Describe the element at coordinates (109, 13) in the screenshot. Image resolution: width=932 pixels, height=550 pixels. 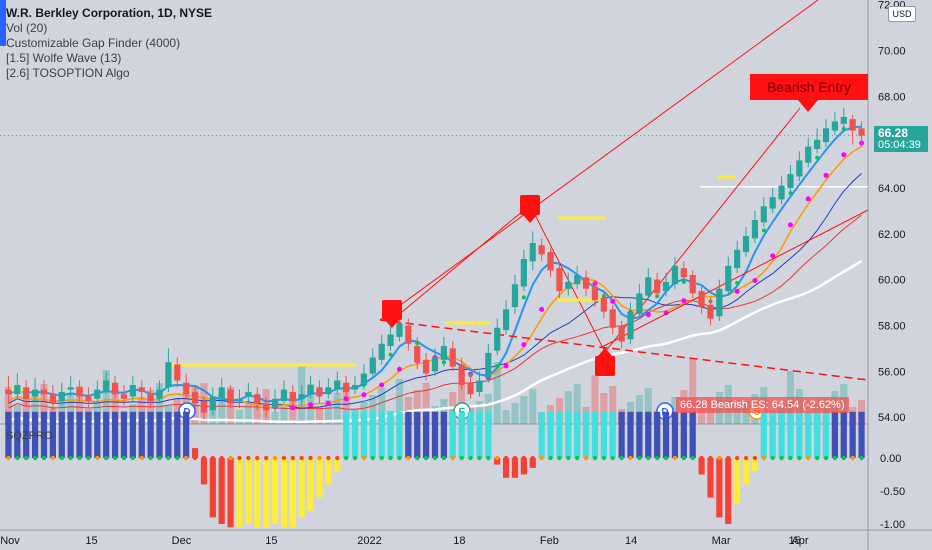
I see `symbol-title: W.R. Berkley Corporation, 1D, NYSE` at that location.